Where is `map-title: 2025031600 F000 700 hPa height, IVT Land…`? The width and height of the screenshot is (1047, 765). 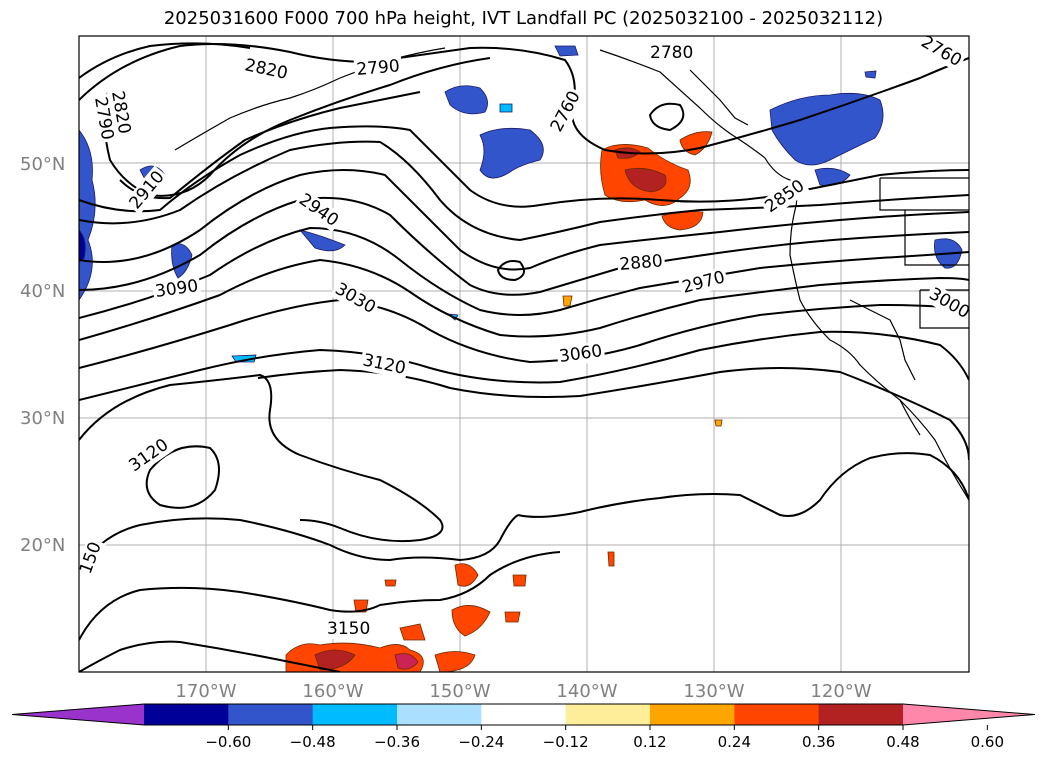 map-title: 2025031600 F000 700 hPa height, IVT Land… is located at coordinates (523, 18).